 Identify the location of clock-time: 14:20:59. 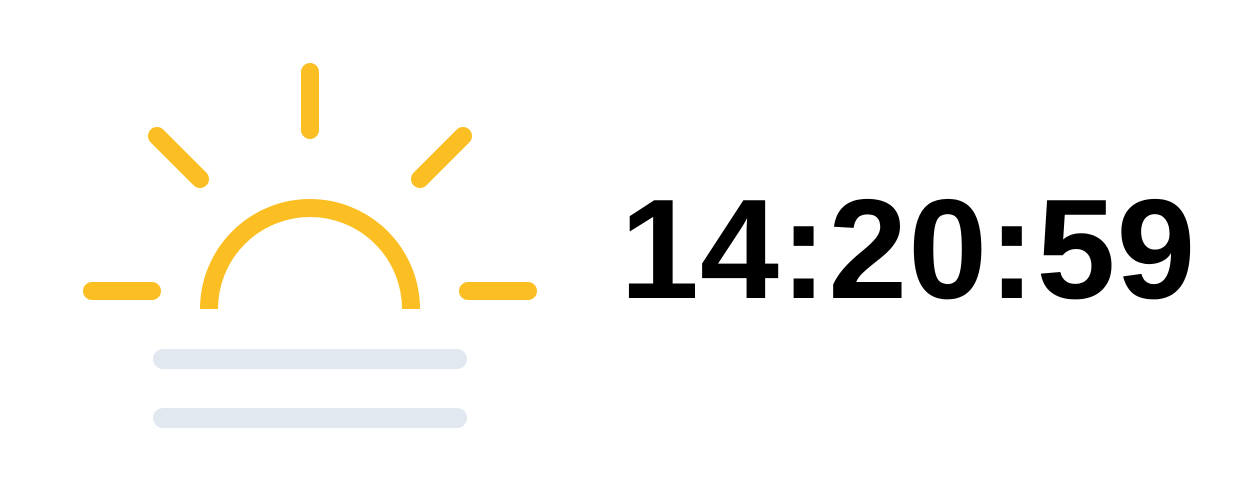
(908, 249).